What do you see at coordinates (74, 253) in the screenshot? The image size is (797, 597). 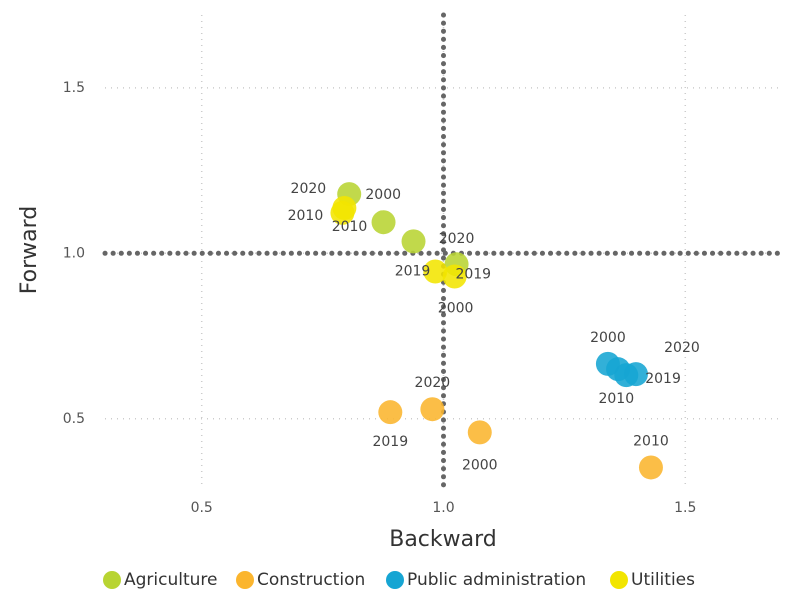 I see `y-tick-label: 1.0` at bounding box center [74, 253].